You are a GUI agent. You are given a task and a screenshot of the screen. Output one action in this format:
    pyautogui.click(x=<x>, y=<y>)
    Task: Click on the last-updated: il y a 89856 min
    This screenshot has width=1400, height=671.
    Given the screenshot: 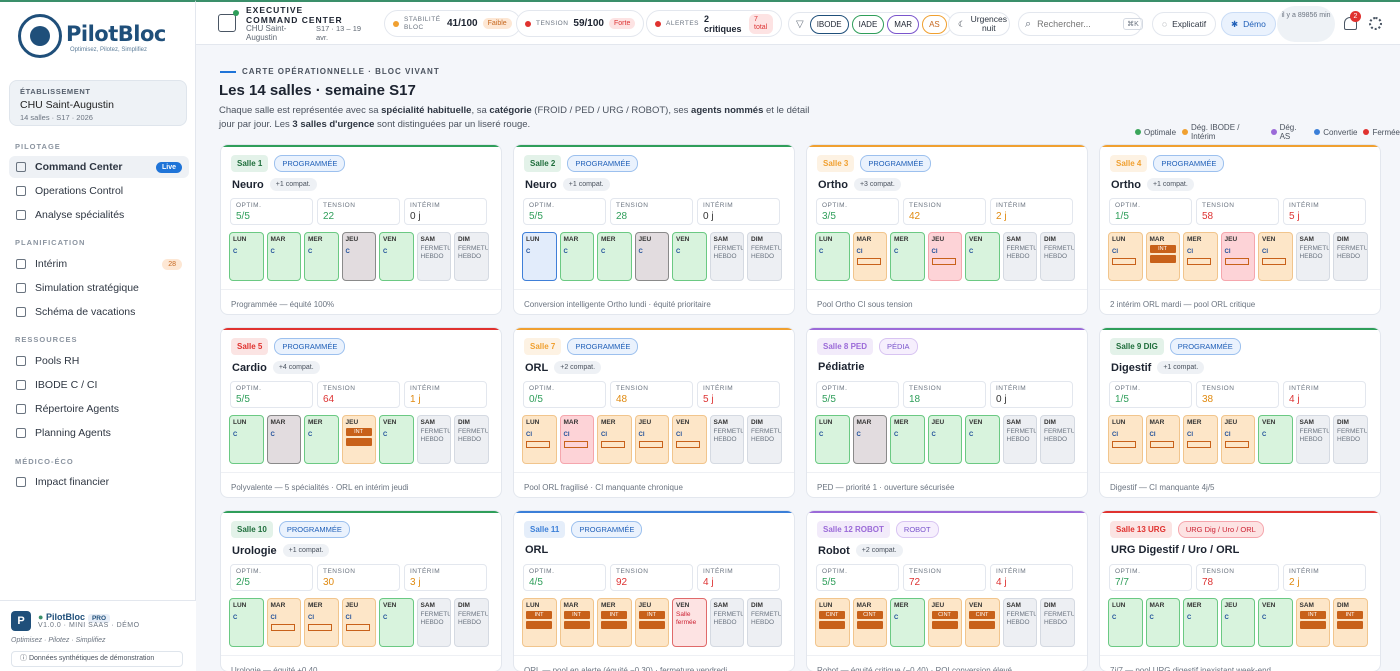 What is the action you would take?
    pyautogui.click(x=1306, y=24)
    